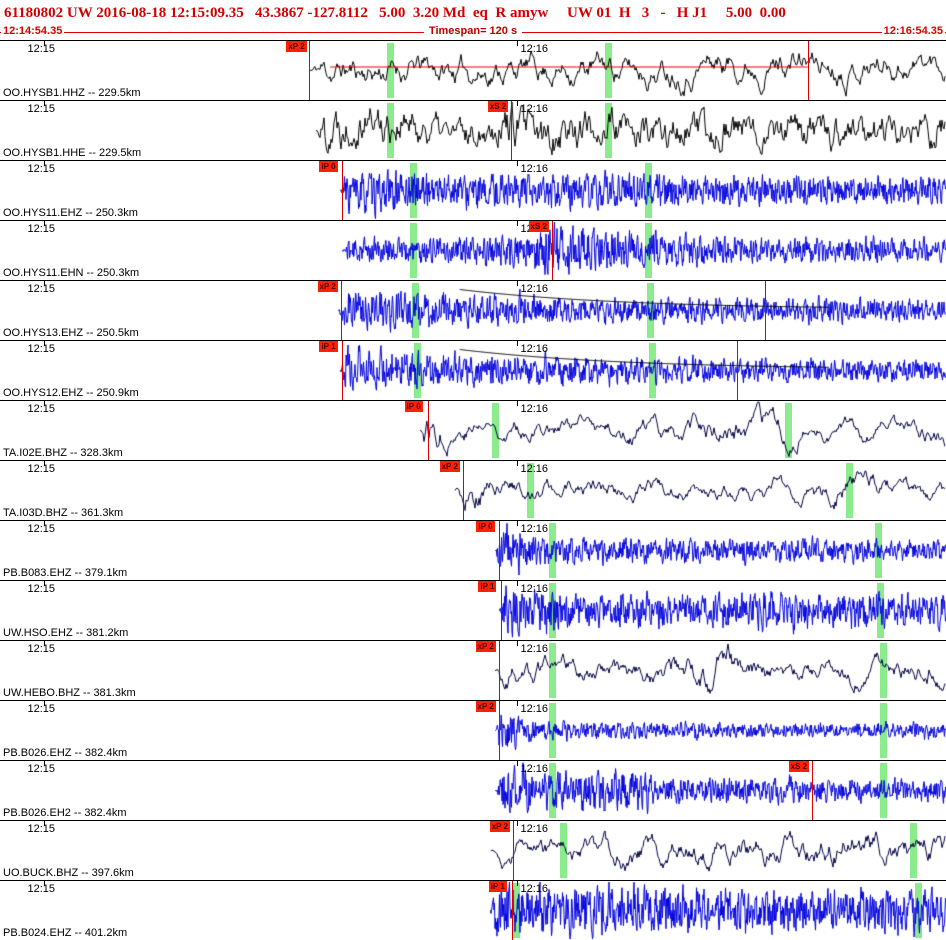 This screenshot has width=946, height=940. I want to click on trace-row: 12:15 12:16 TA.I03D.BHZ -- 361.3km xP 2, so click(473, 490).